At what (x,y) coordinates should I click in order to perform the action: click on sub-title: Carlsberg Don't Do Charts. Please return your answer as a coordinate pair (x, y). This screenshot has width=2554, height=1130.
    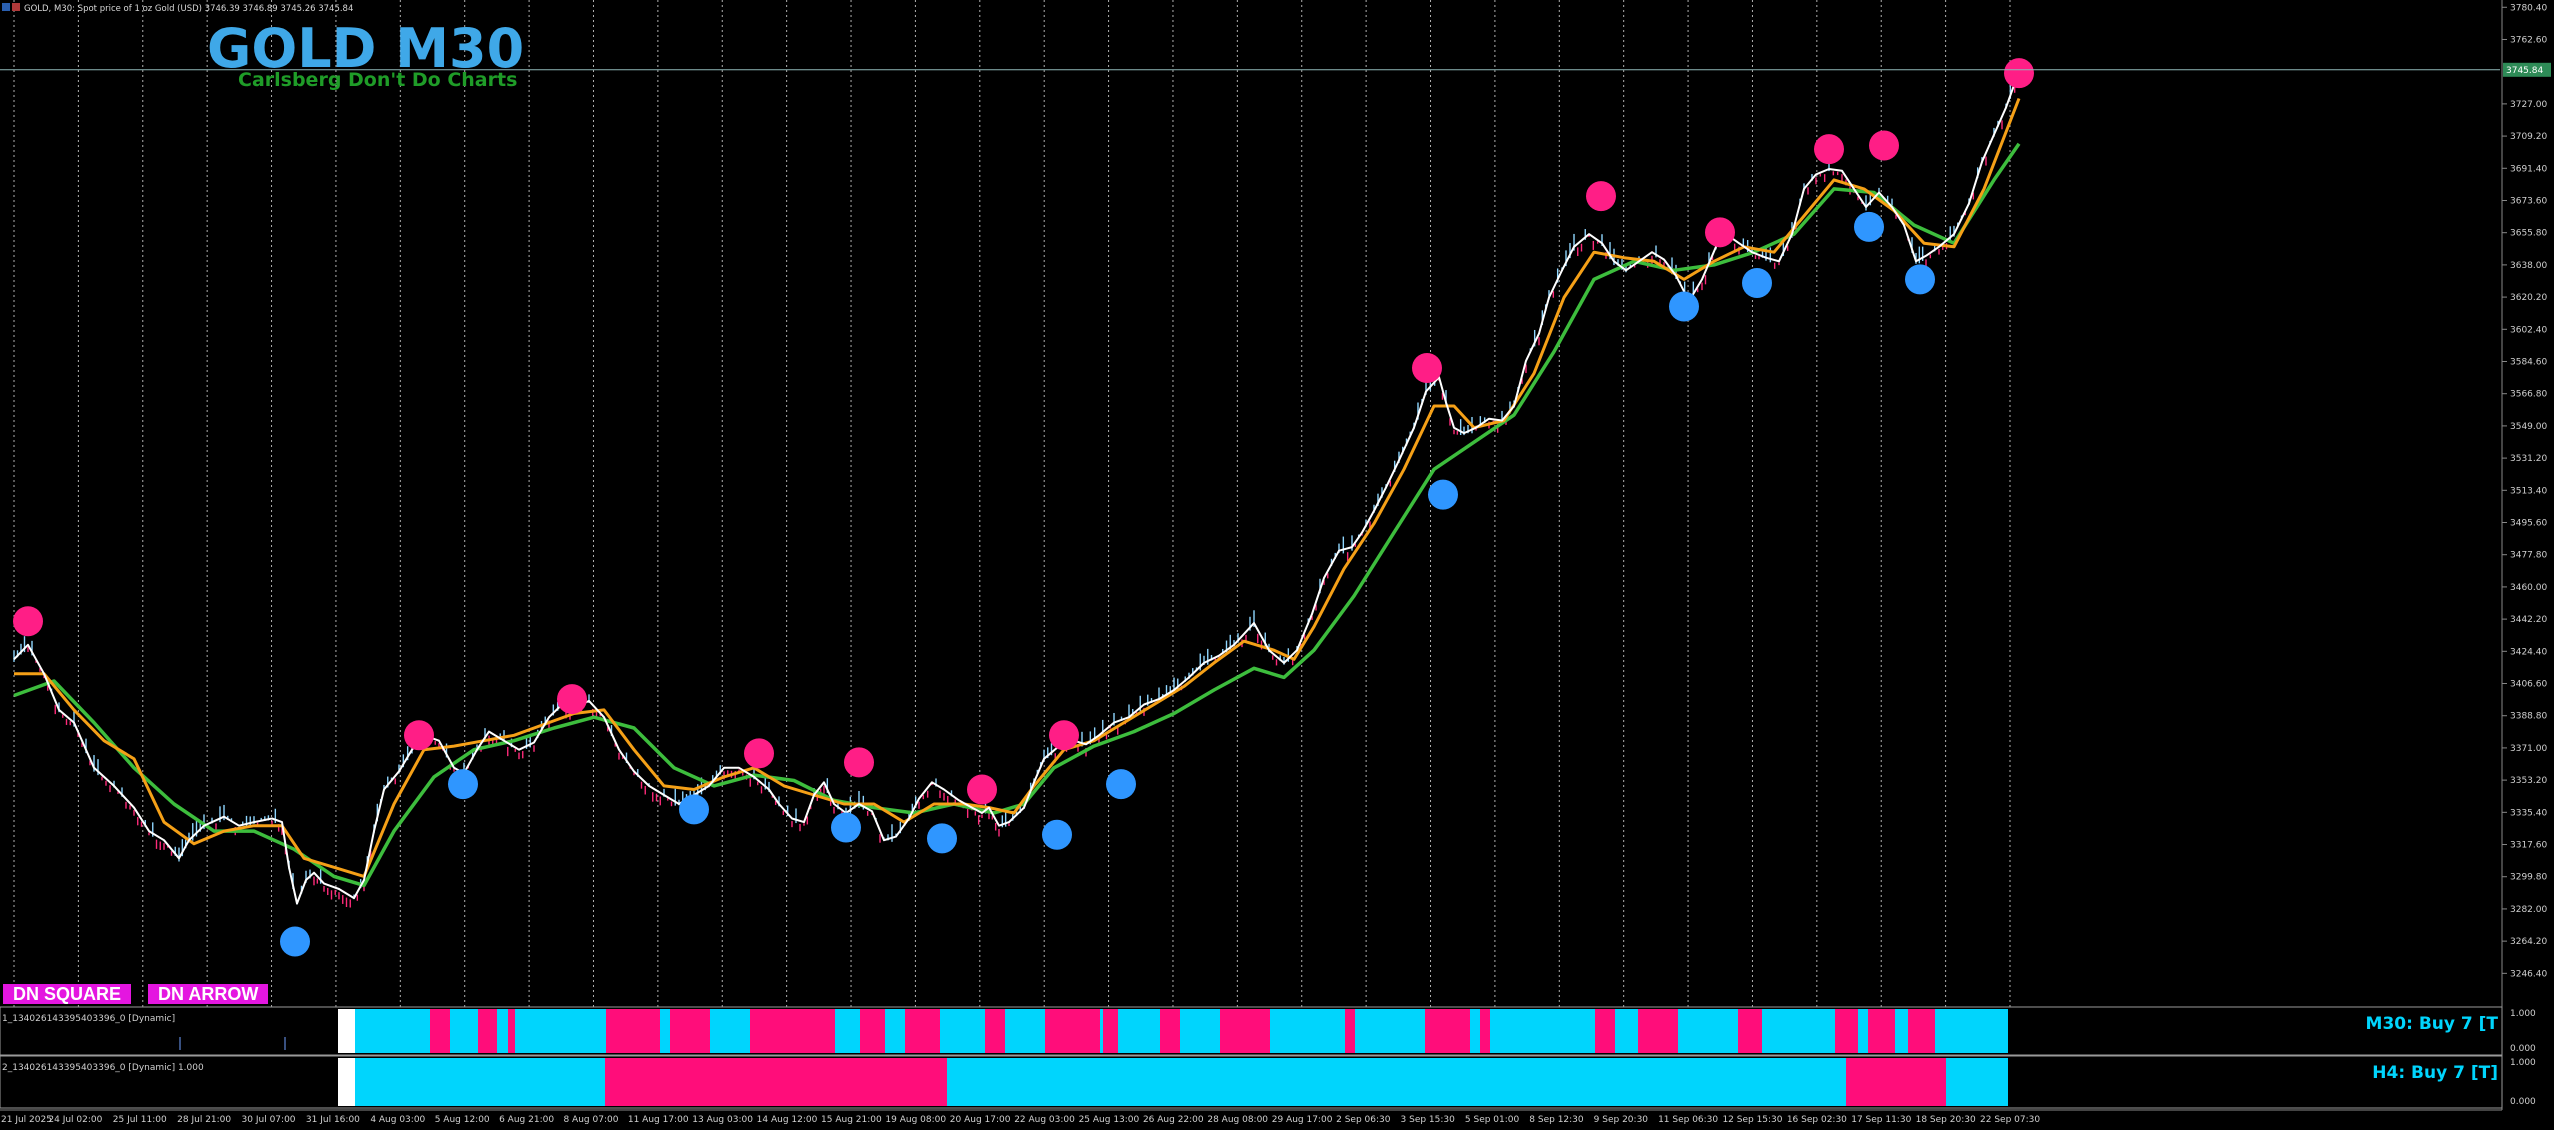
    Looking at the image, I should click on (377, 80).